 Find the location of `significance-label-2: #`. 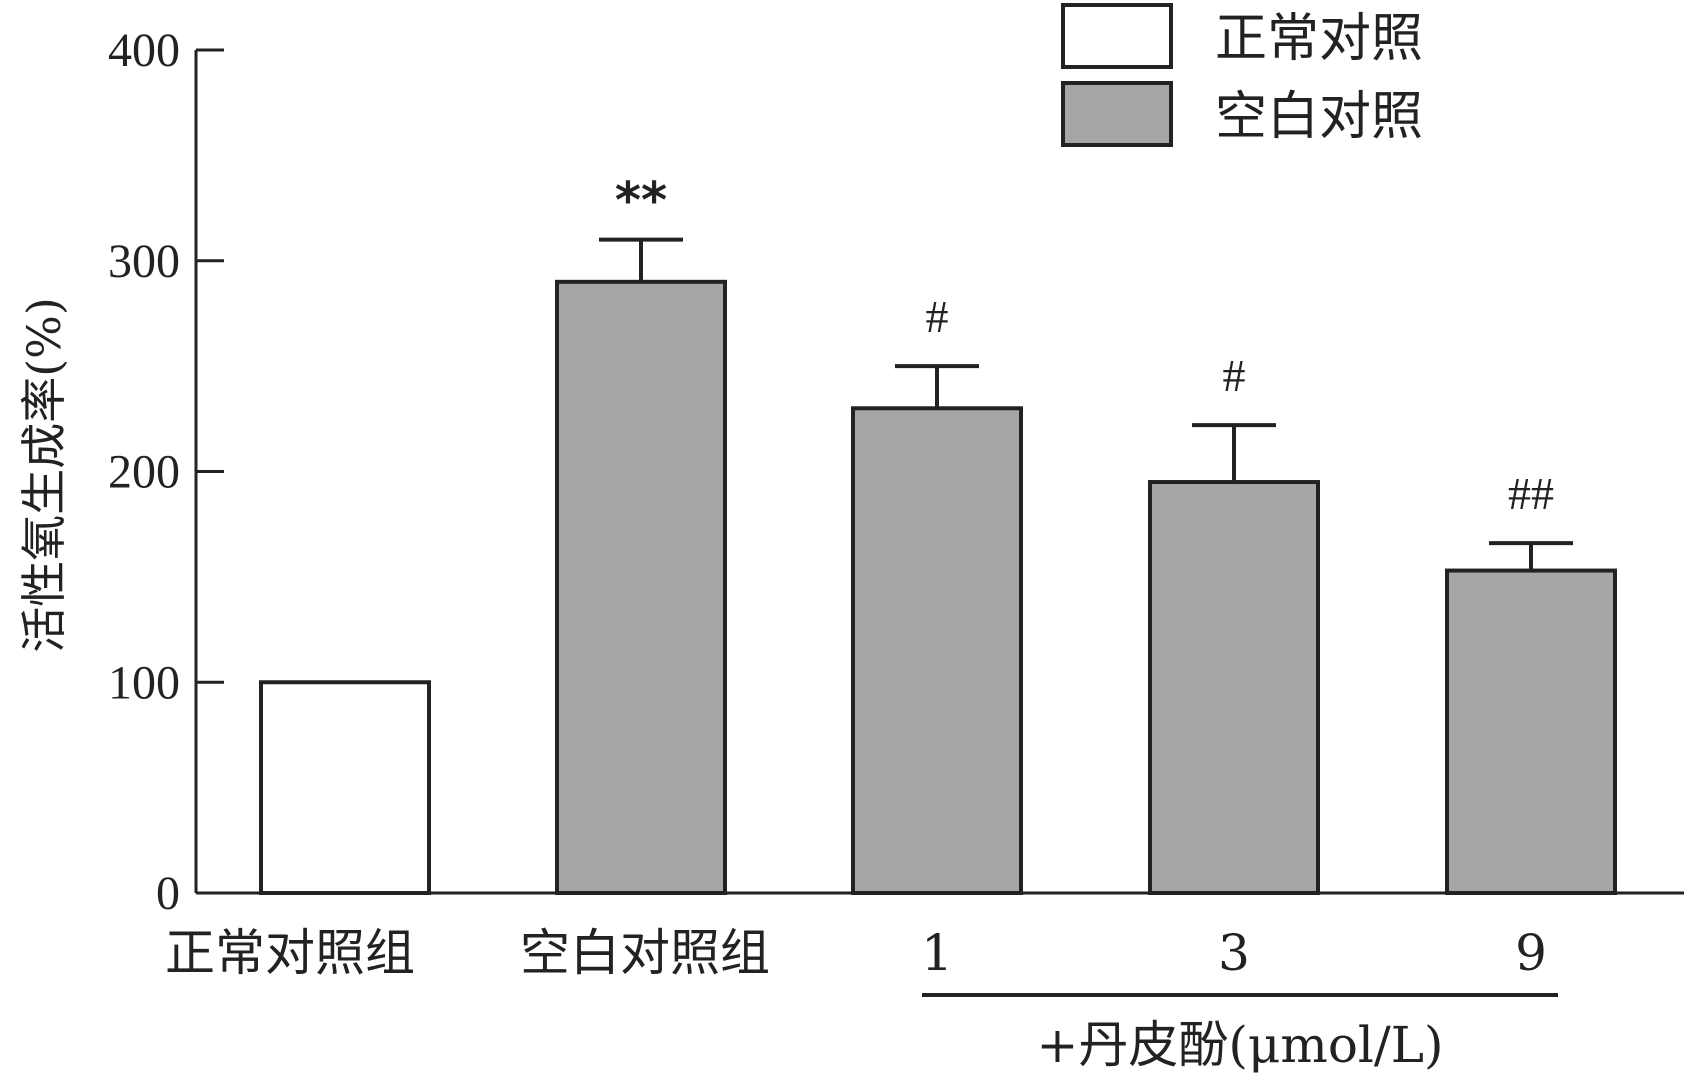

significance-label-2: # is located at coordinates (937, 316).